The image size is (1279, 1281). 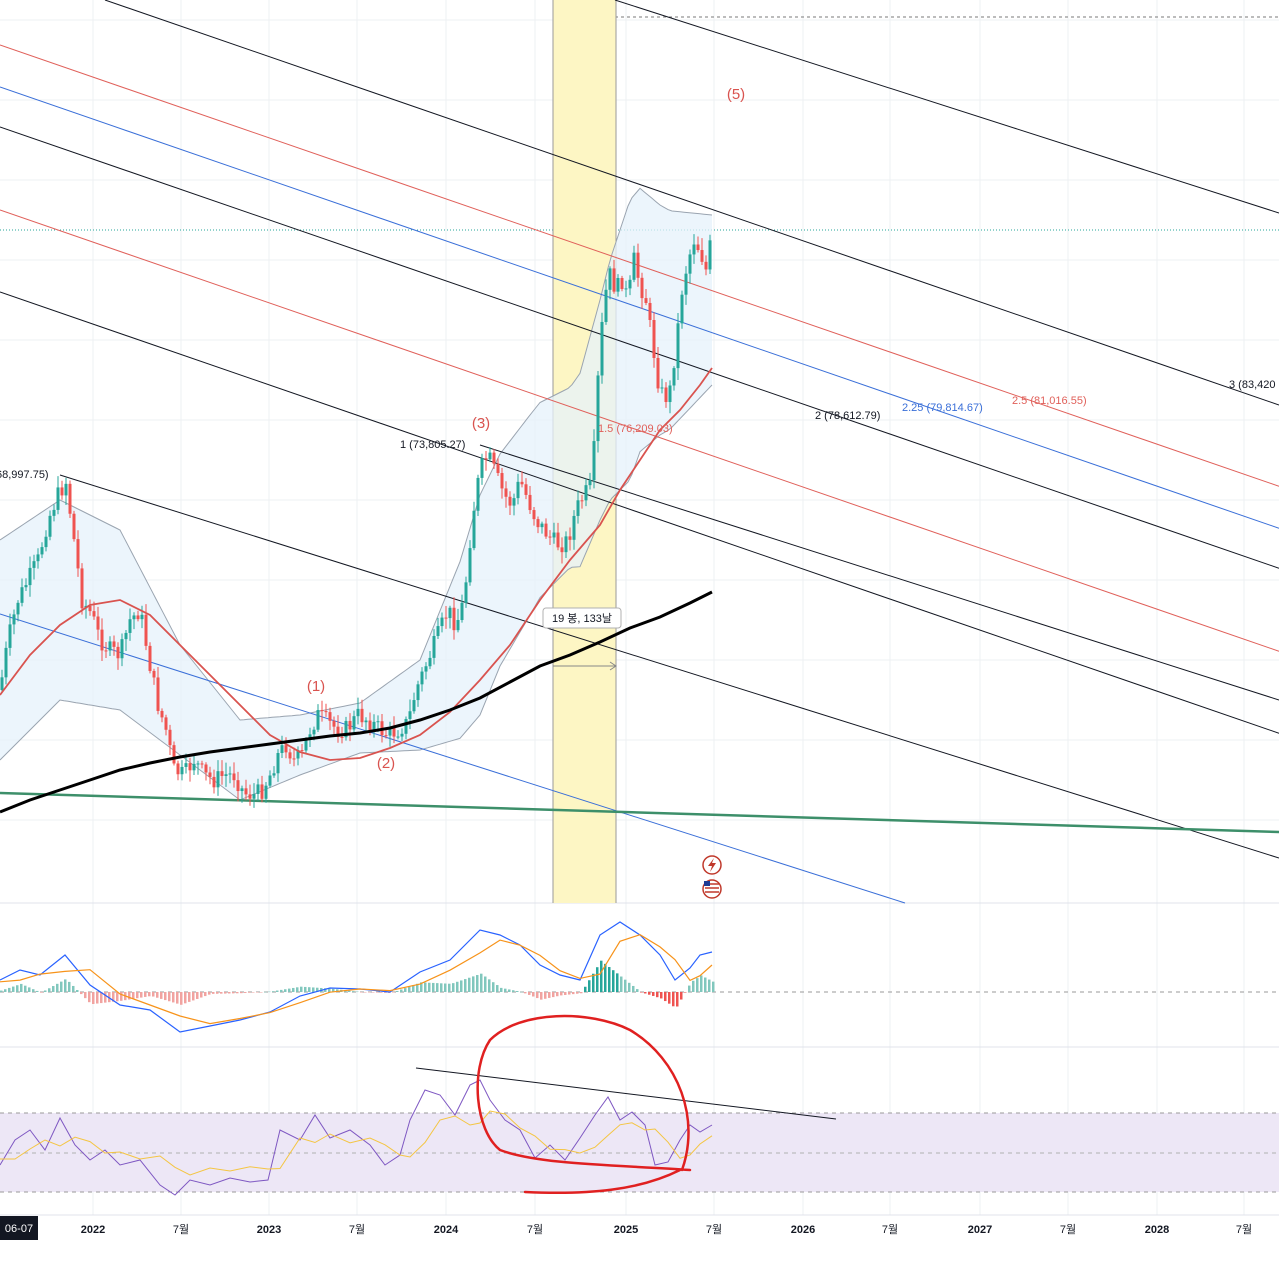 I want to click on fib-label: 2.5 (81,016.55), so click(x=1049, y=401).